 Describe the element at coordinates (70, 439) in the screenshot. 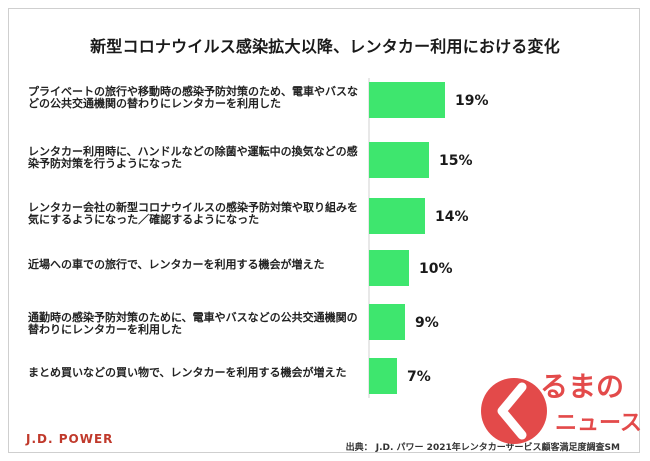

I see `jd-power-logo: J.D. POWER` at that location.